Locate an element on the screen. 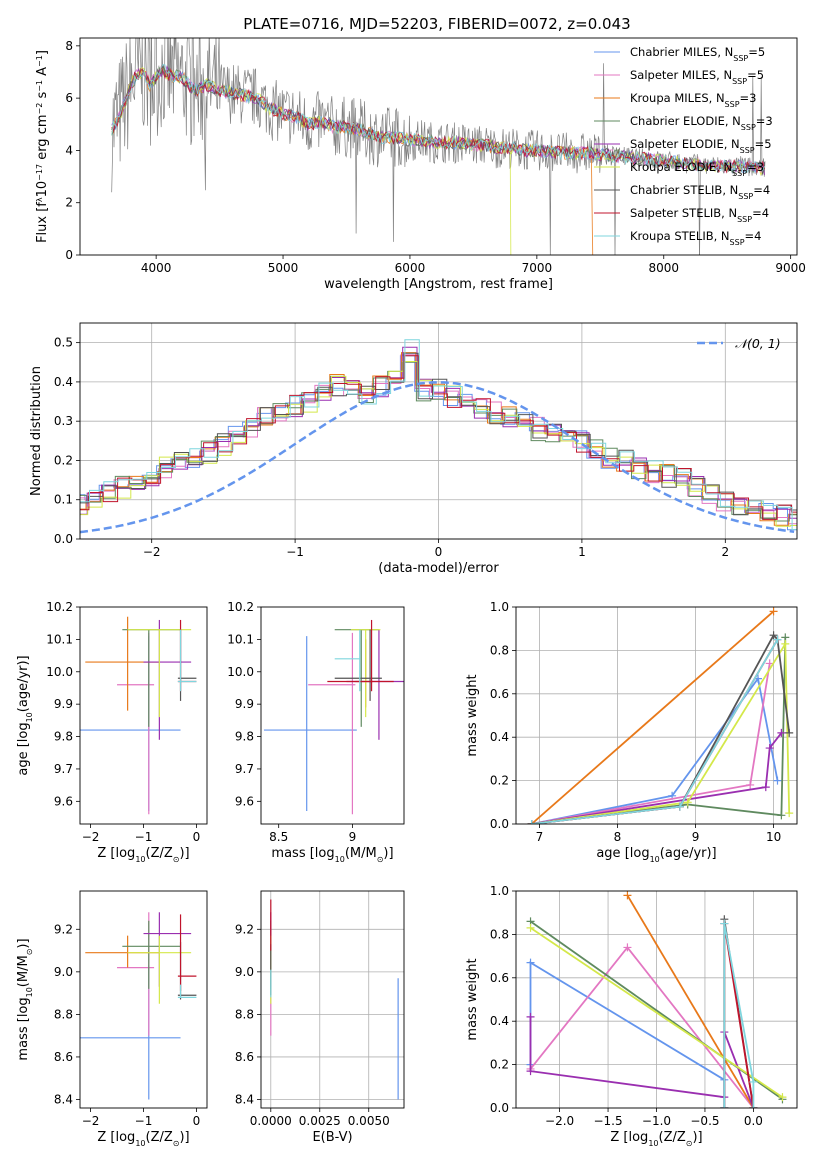  y-tick-label: 8 is located at coordinates (69, 46).